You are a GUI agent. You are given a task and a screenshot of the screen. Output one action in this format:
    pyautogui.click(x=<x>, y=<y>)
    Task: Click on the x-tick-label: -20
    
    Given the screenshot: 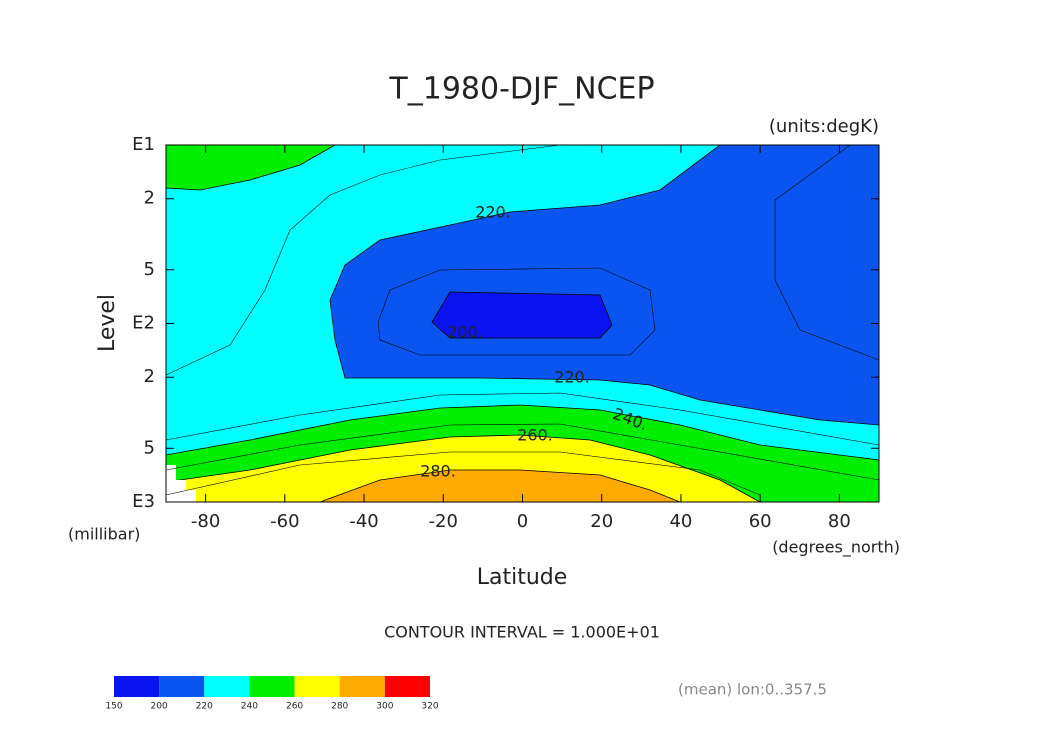 What is the action you would take?
    pyautogui.click(x=443, y=521)
    